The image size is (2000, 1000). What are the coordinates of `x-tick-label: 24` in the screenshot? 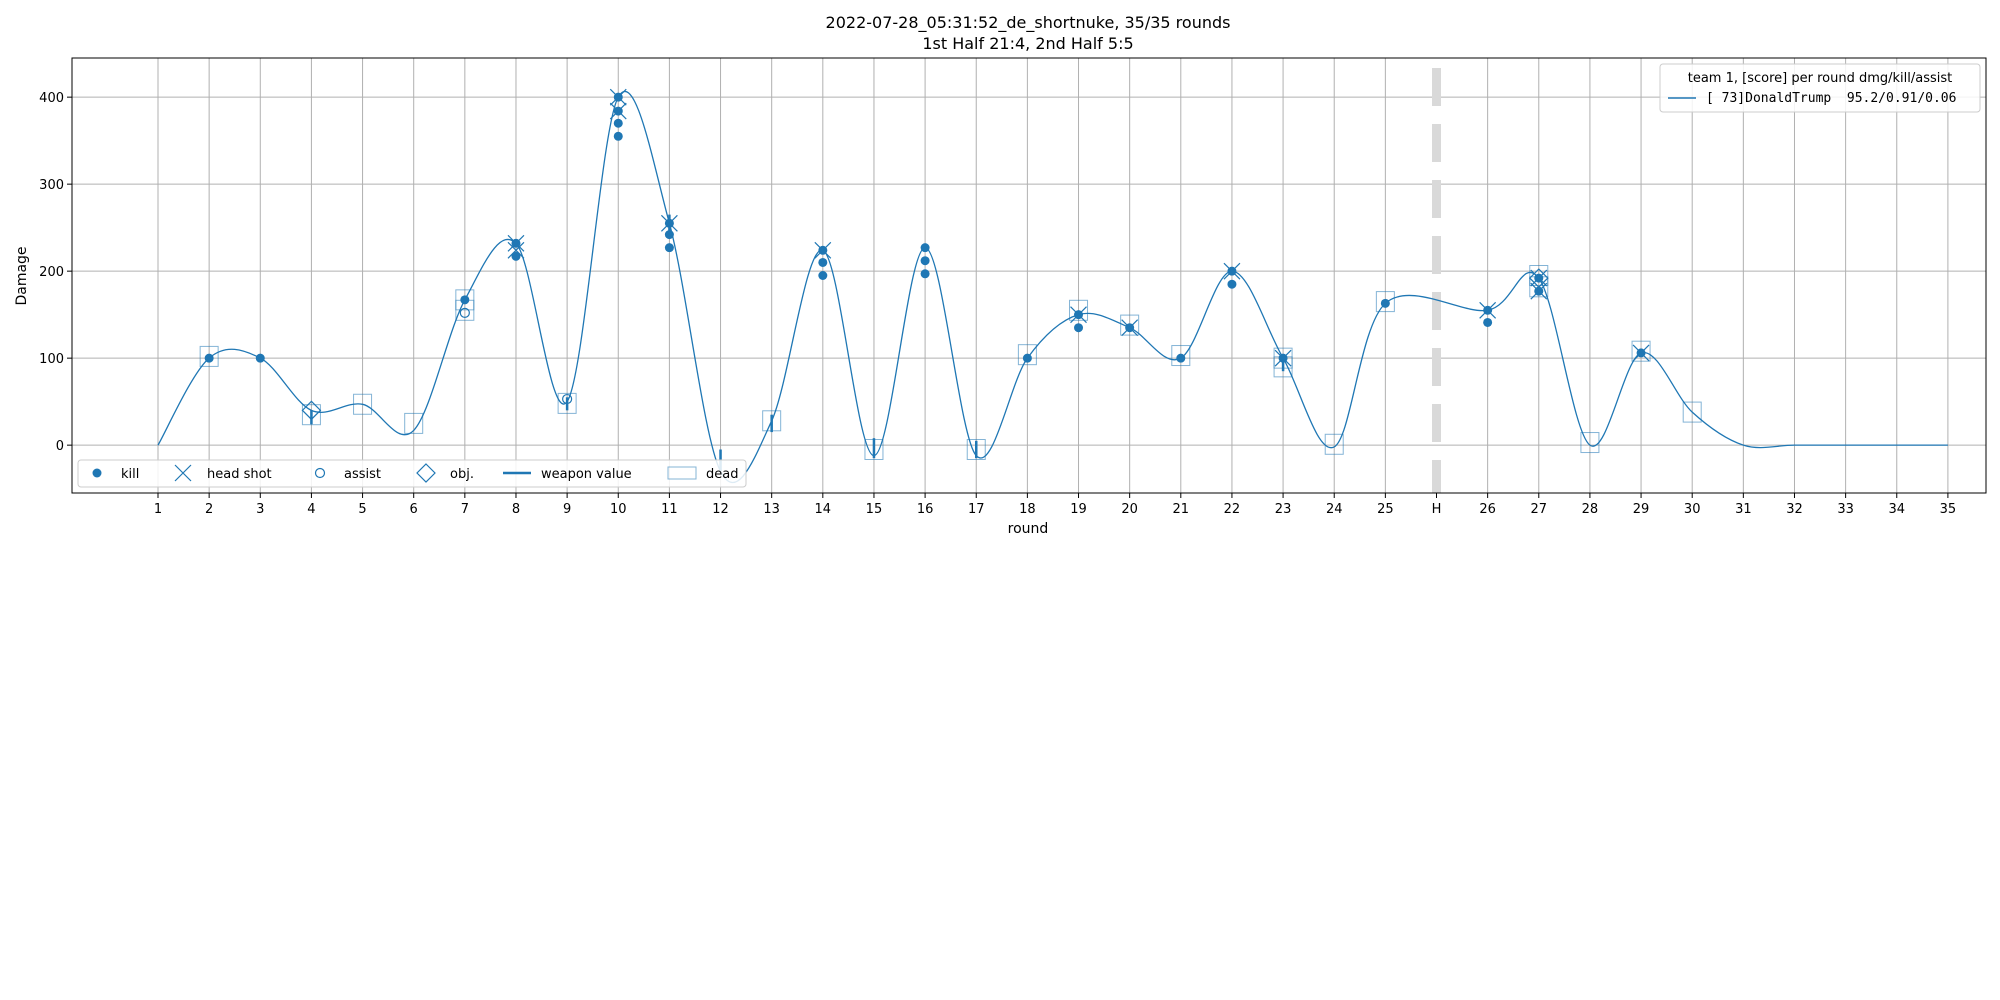 It's located at (1334, 509).